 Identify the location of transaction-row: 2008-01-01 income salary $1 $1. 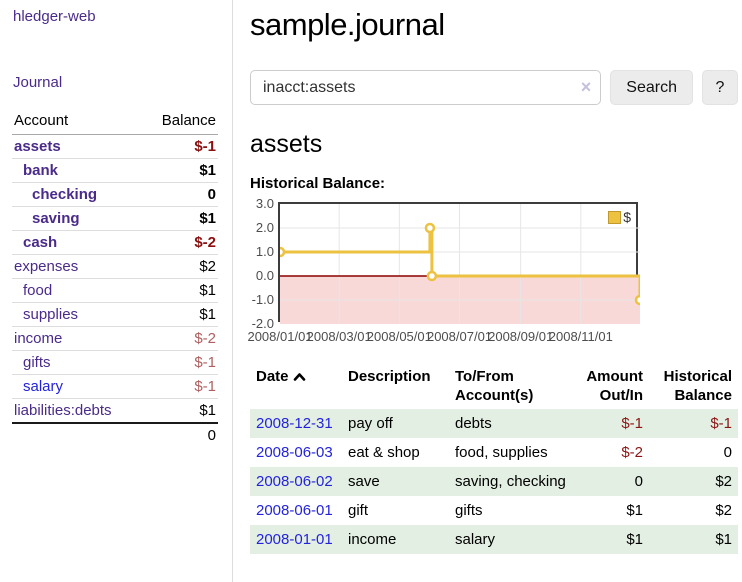
(494, 539).